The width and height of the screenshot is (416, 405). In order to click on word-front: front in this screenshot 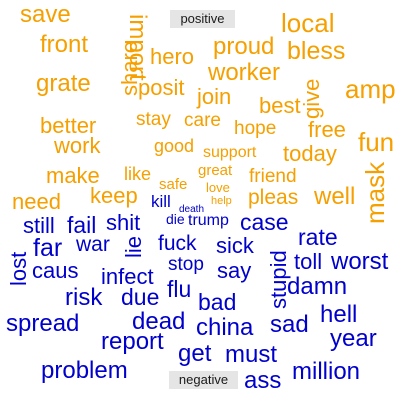, I will do `click(64, 44)`.